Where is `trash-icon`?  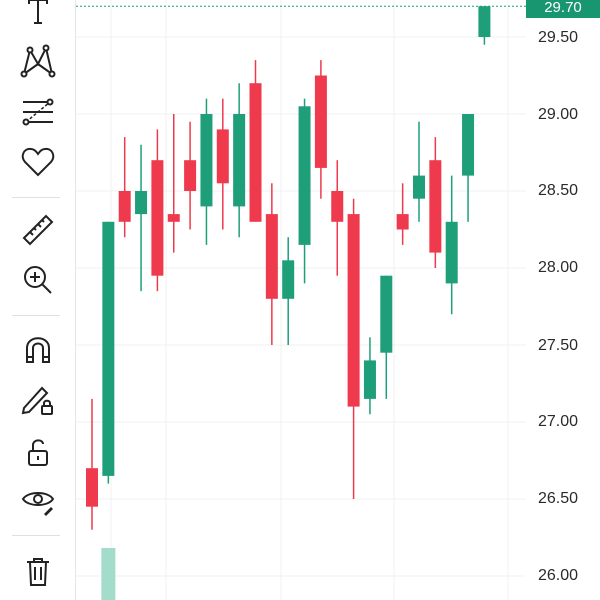
trash-icon is located at coordinates (37, 572).